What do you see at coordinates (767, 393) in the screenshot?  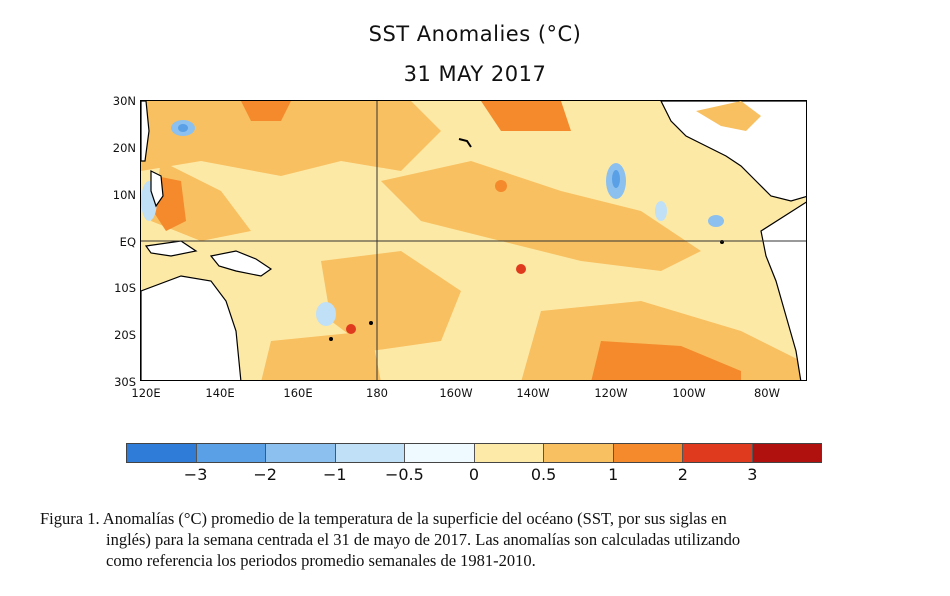 I see `lon-label-80w: 80W` at bounding box center [767, 393].